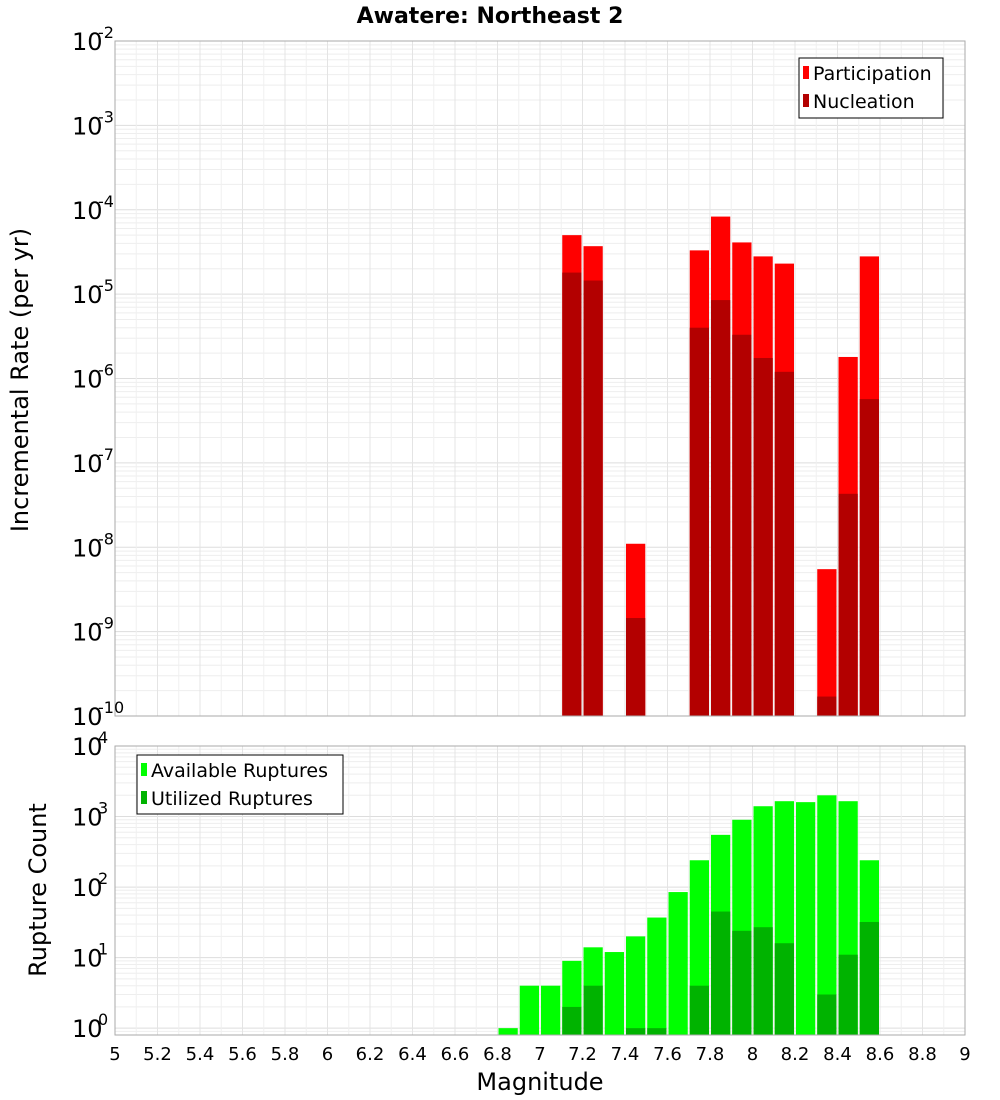 This screenshot has height=1100, width=1000. What do you see at coordinates (582, 1054) in the screenshot?
I see `x-tick-label: 7.2` at bounding box center [582, 1054].